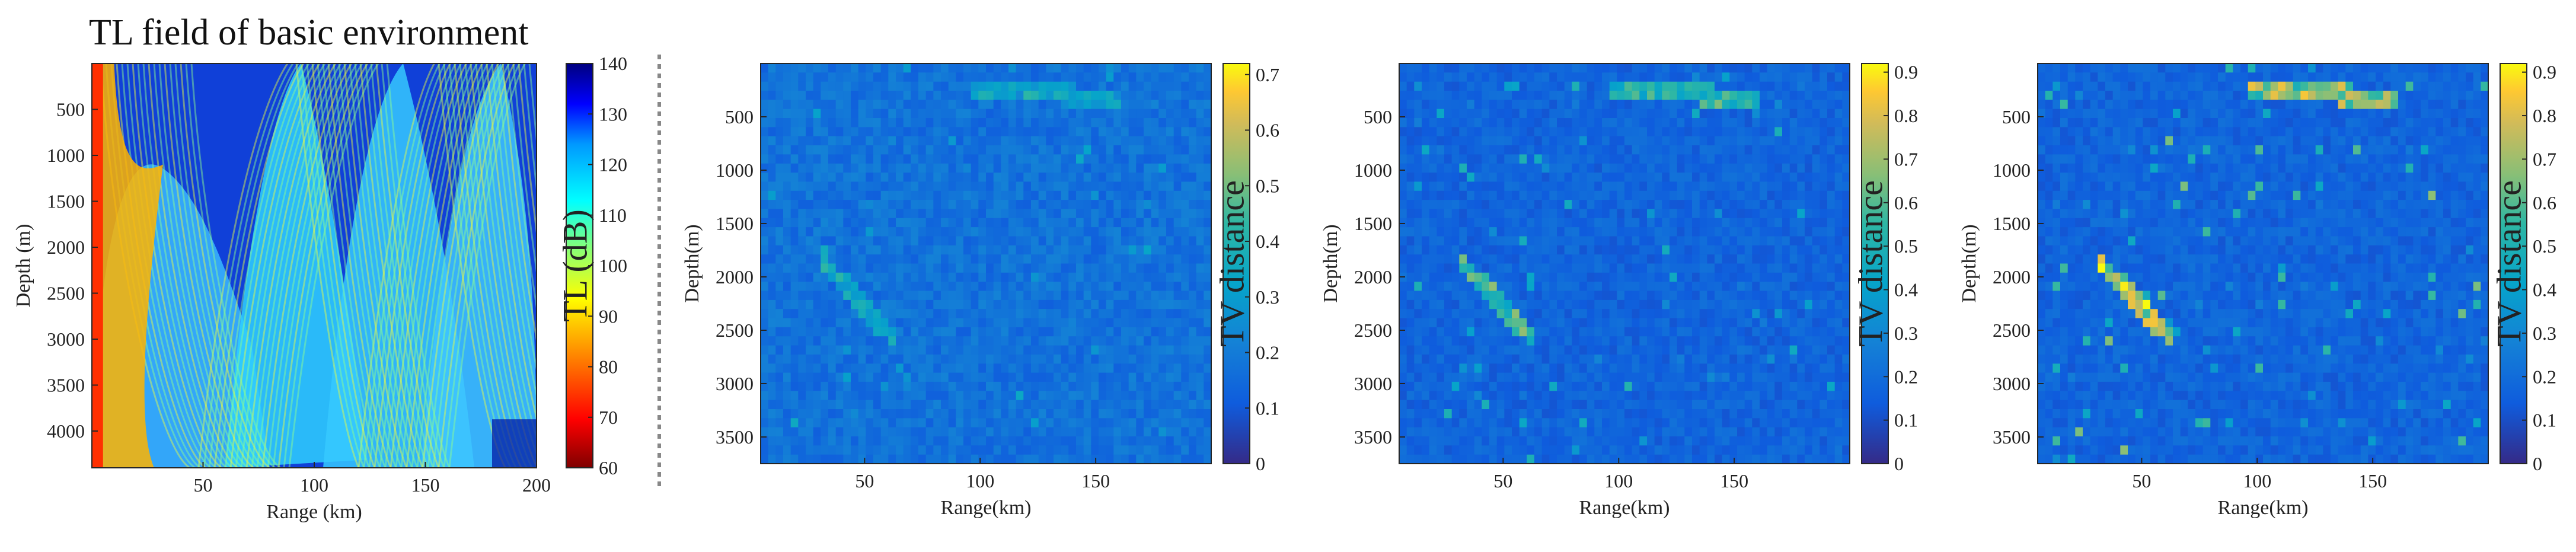 This screenshot has width=2576, height=552. What do you see at coordinates (269, 265) in the screenshot?
I see `tl-ray` at bounding box center [269, 265].